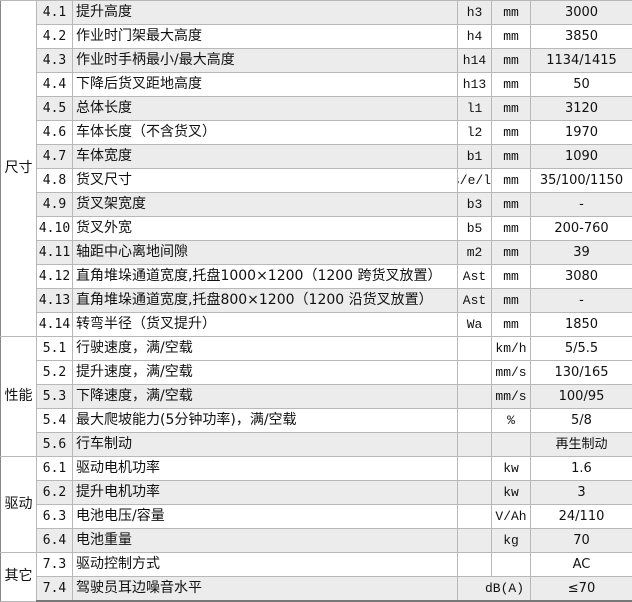 This screenshot has height=602, width=632. Describe the element at coordinates (475, 109) in the screenshot. I see `row-code: l1` at that location.